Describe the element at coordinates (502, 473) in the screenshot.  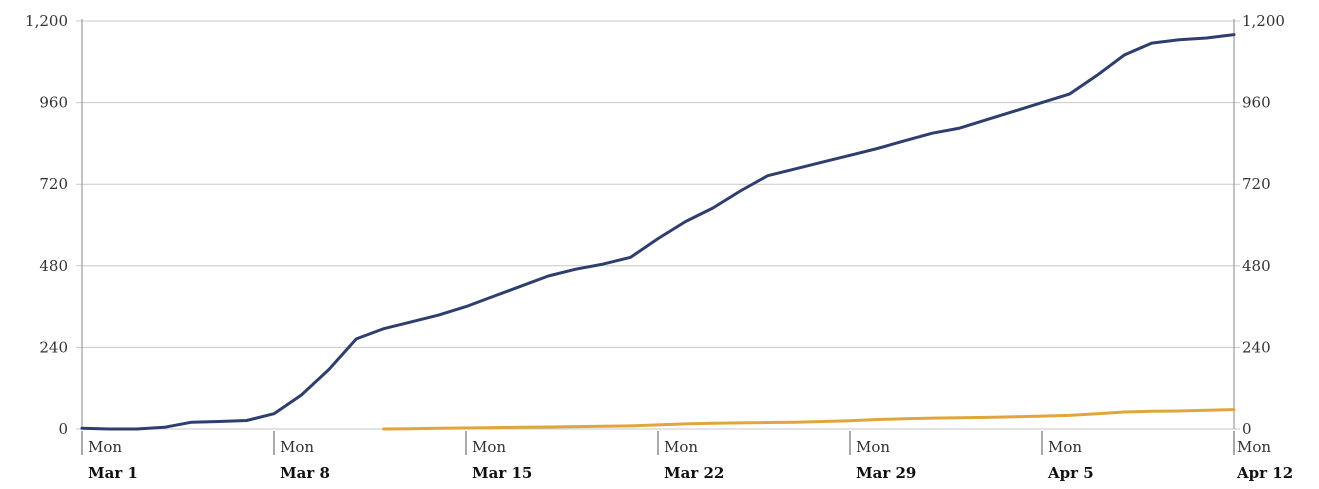
I see `x-tick-label-date: Mar 15` at that location.